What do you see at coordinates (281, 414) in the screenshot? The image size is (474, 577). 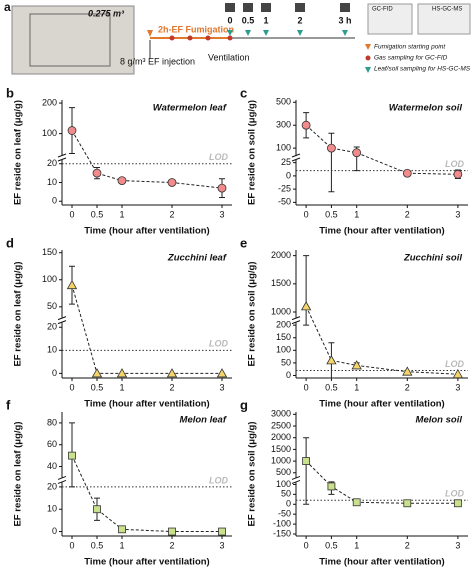 I see `y-tick-label: 3000` at bounding box center [281, 414].